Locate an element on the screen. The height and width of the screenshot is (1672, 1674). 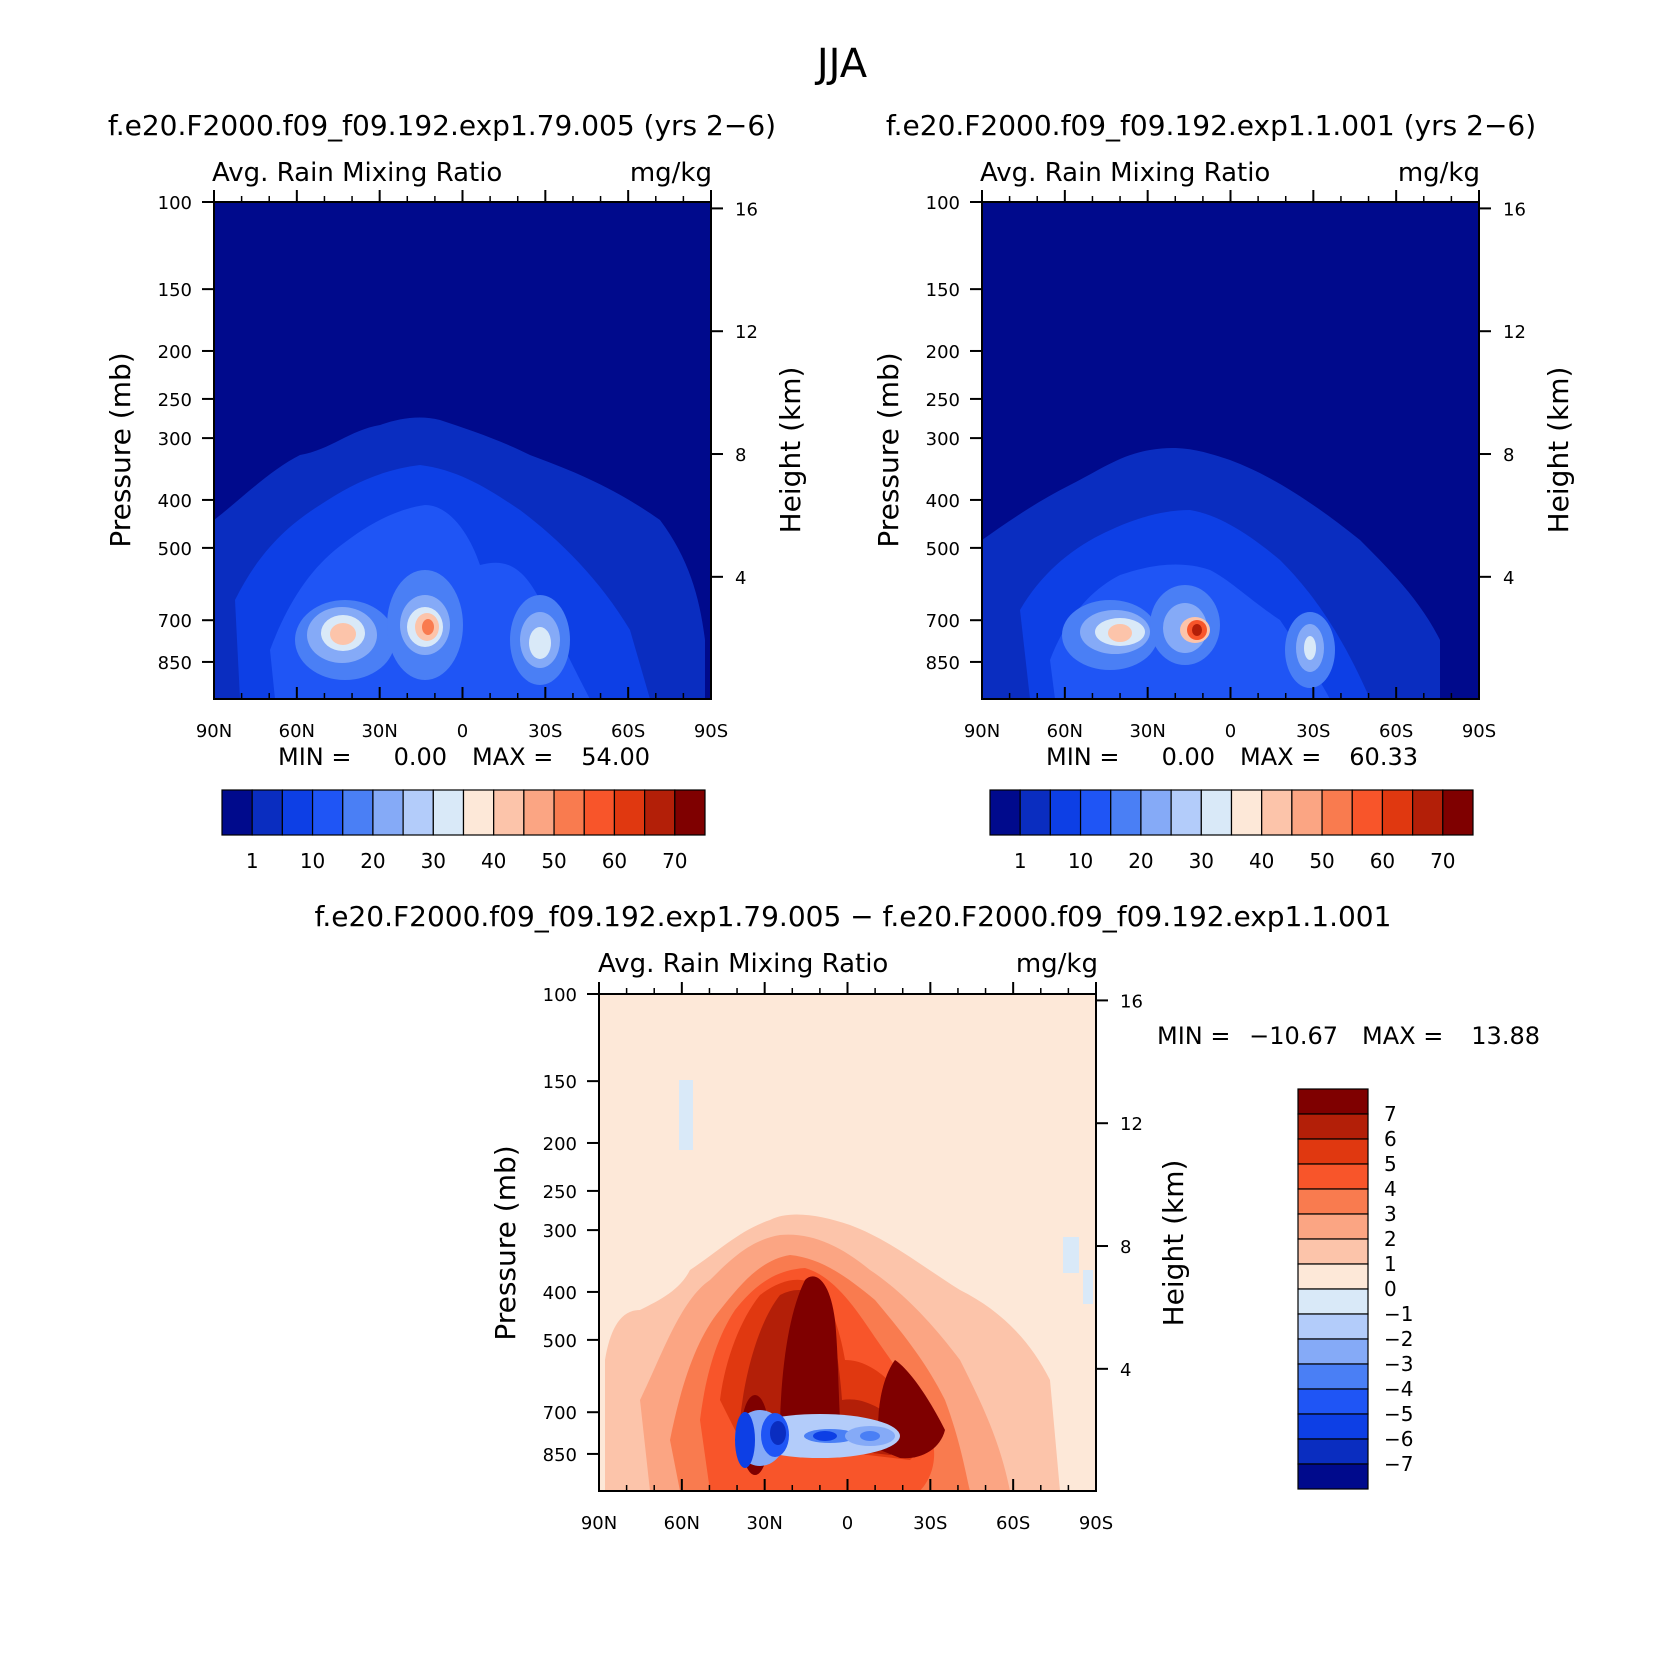
colorbar-label: 5 is located at coordinates (1390, 1164).